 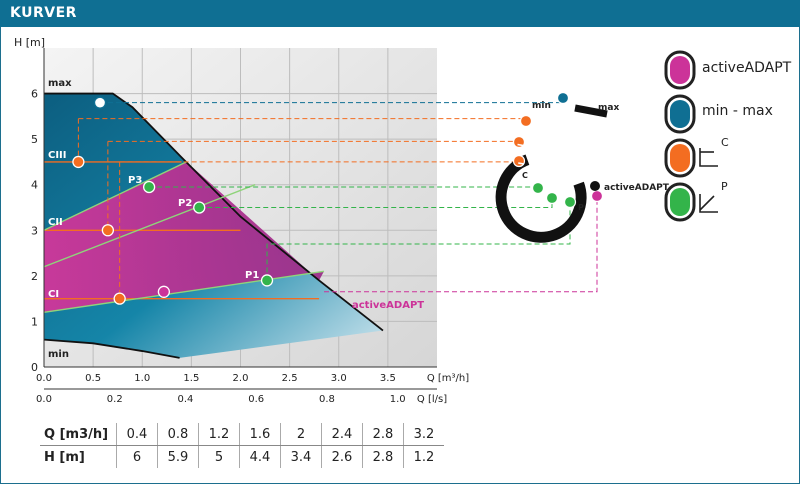 What do you see at coordinates (219, 456) in the screenshot?
I see `table-cell: 5` at bounding box center [219, 456].